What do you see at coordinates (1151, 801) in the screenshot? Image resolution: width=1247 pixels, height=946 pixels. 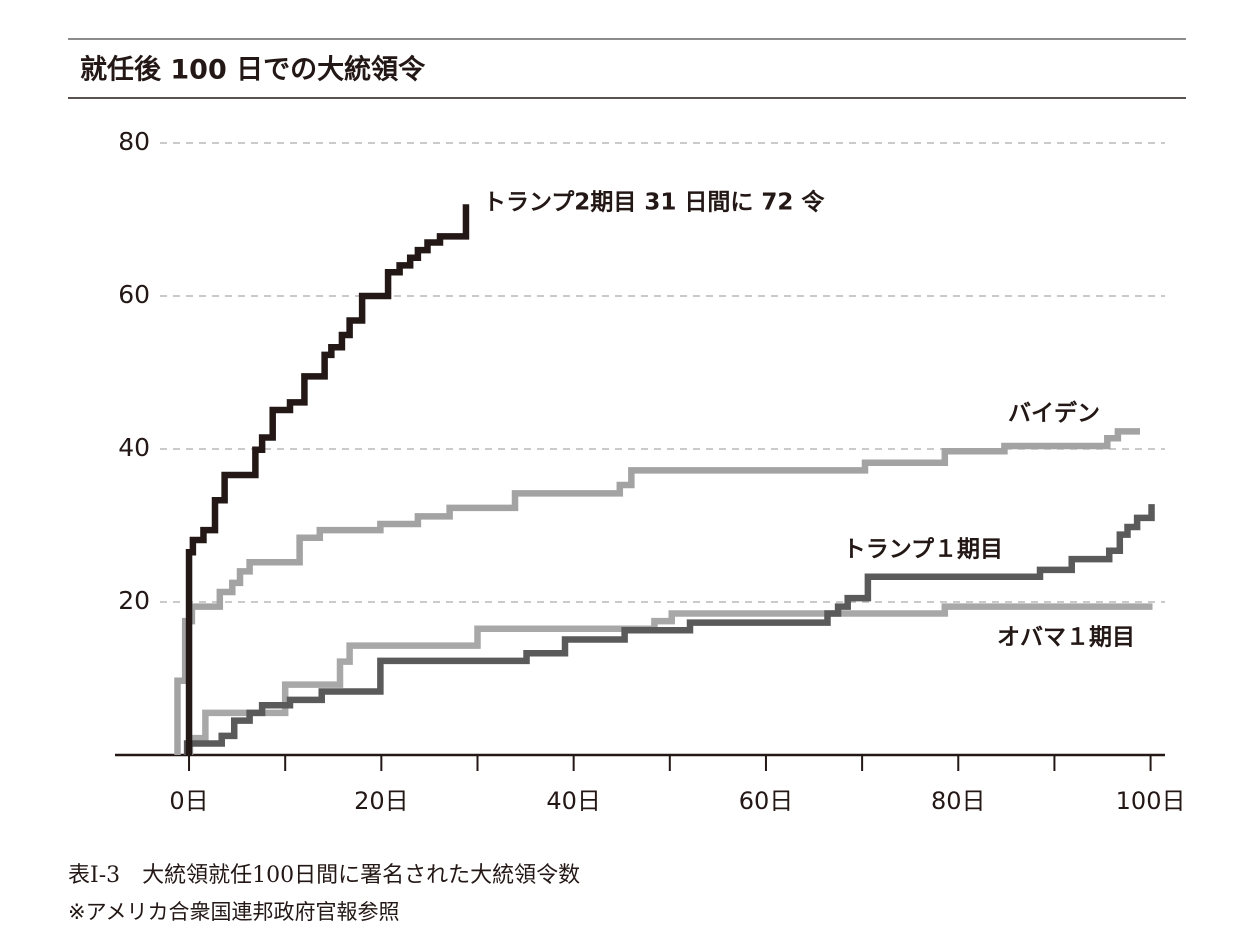 I see `x-tick-label: 100日` at bounding box center [1151, 801].